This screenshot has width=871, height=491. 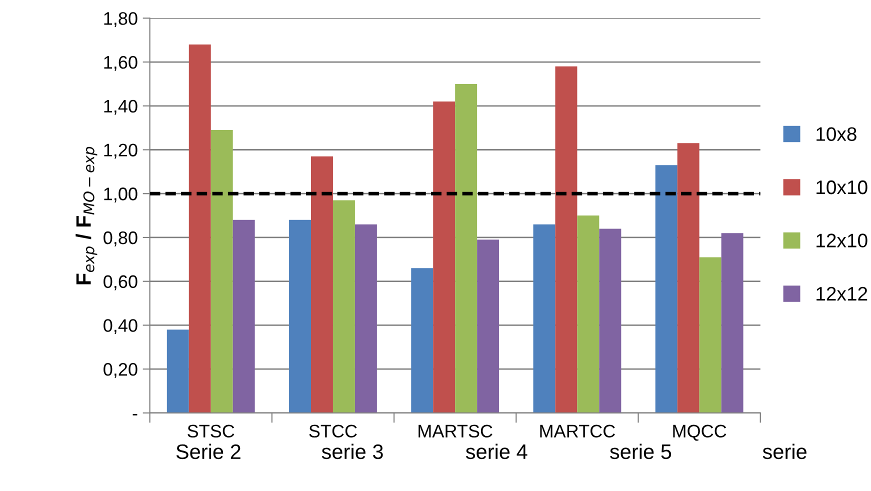 What do you see at coordinates (121, 195) in the screenshot?
I see `y-tick-label: 1,00` at bounding box center [121, 195].